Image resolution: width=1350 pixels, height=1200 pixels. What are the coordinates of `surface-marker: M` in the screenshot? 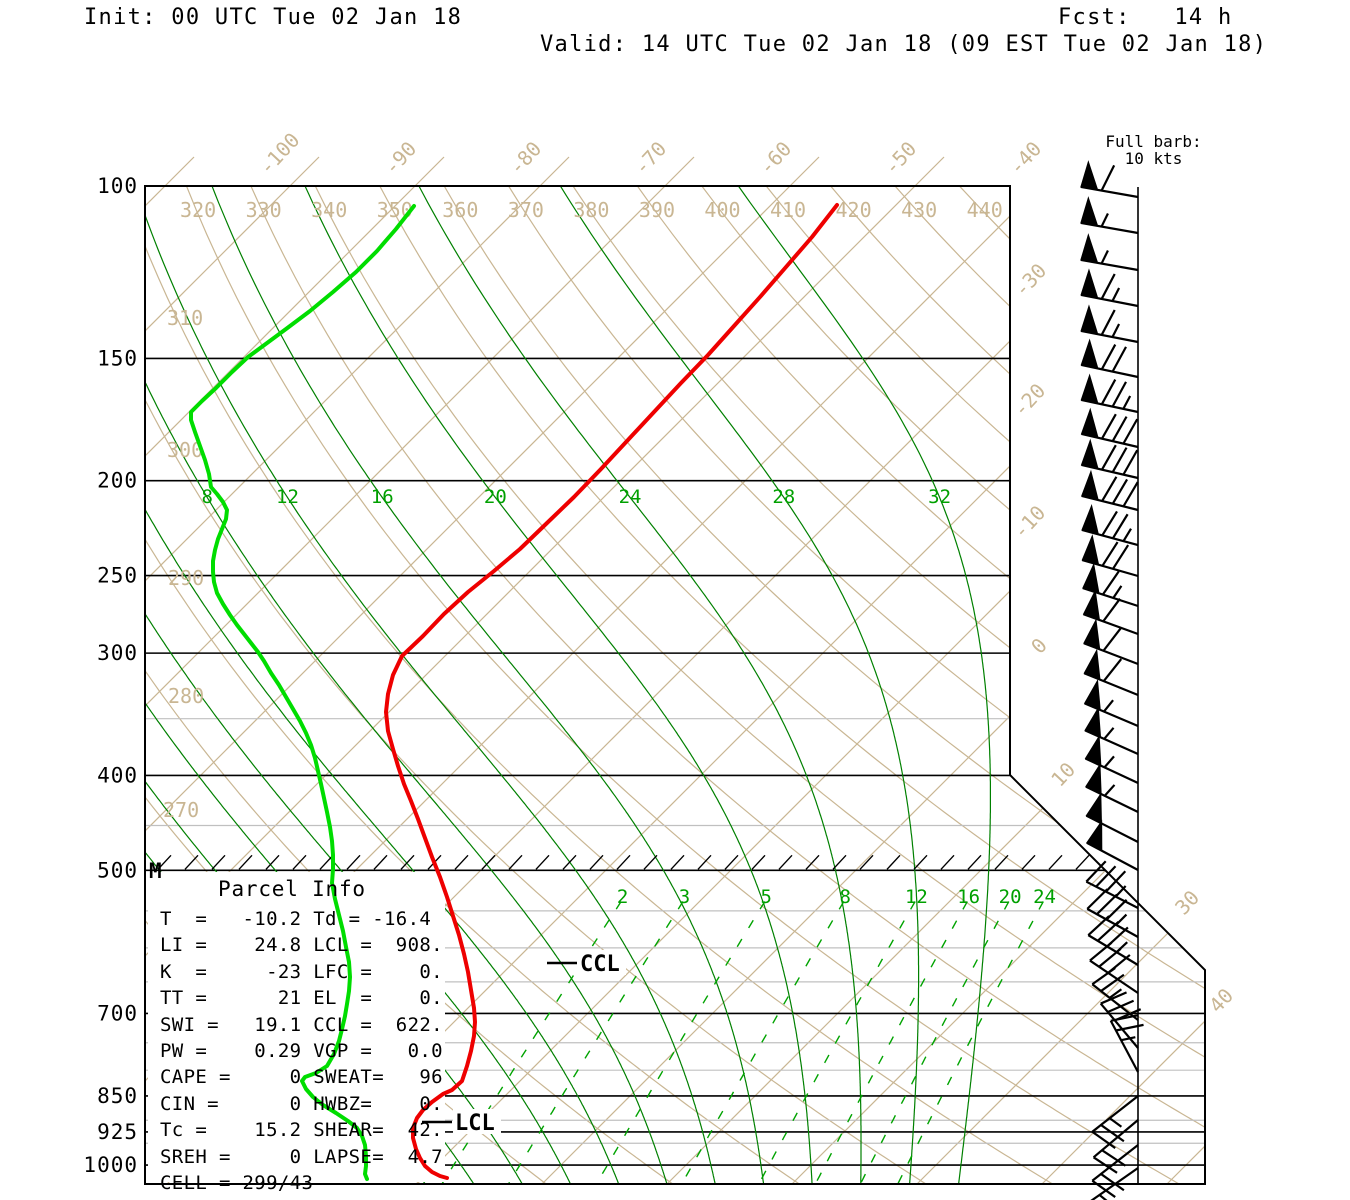 It's located at (155, 871).